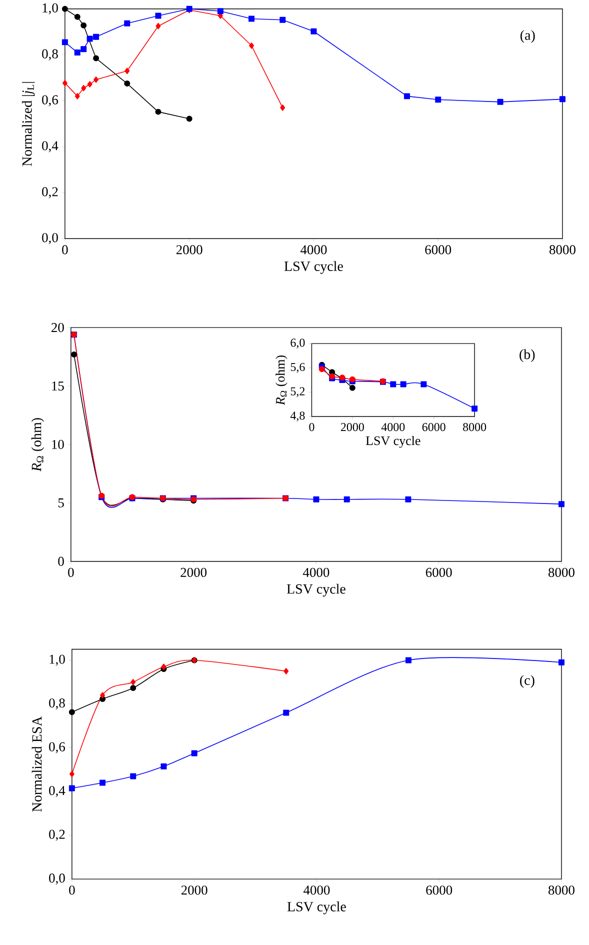 The image size is (589, 945). What do you see at coordinates (61, 561) in the screenshot?
I see `y-tick-label: 0` at bounding box center [61, 561].